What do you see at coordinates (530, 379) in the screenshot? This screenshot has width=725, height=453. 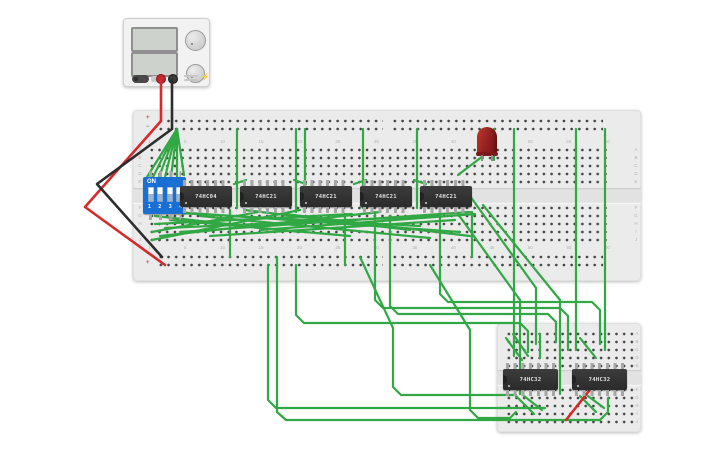 I see `ic-74hc32-1: 74HC32` at bounding box center [530, 379].